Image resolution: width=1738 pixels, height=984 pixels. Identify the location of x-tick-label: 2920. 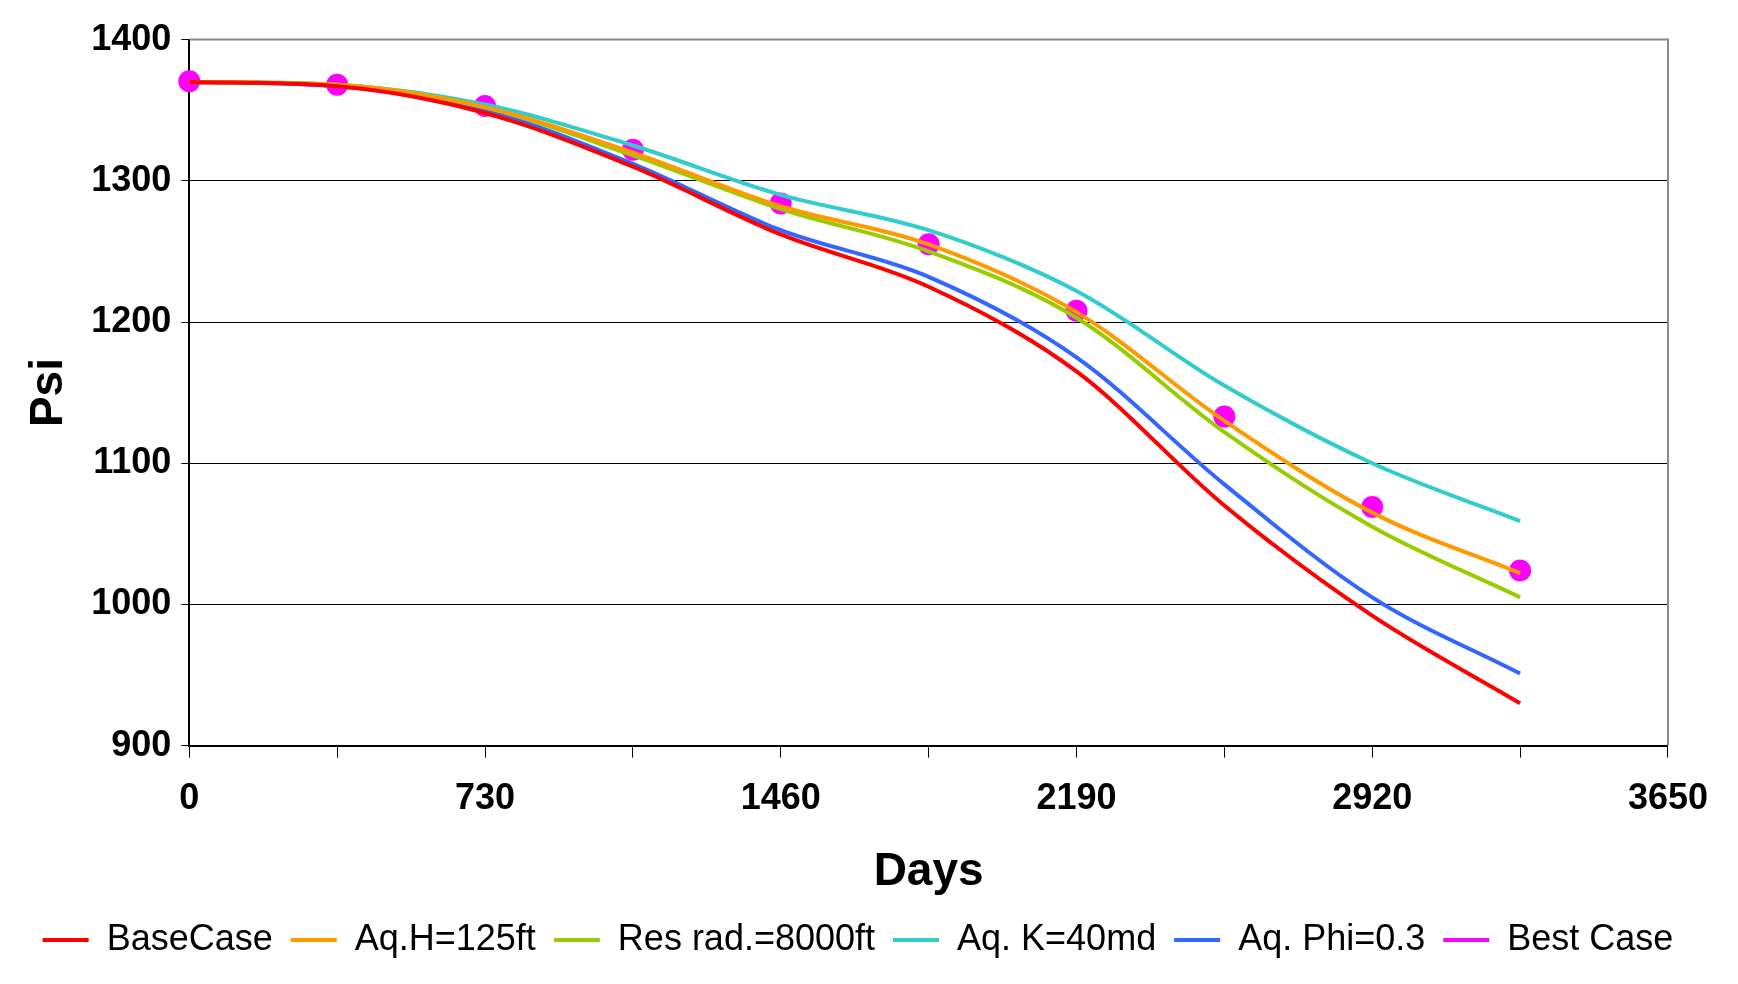
(1372, 797).